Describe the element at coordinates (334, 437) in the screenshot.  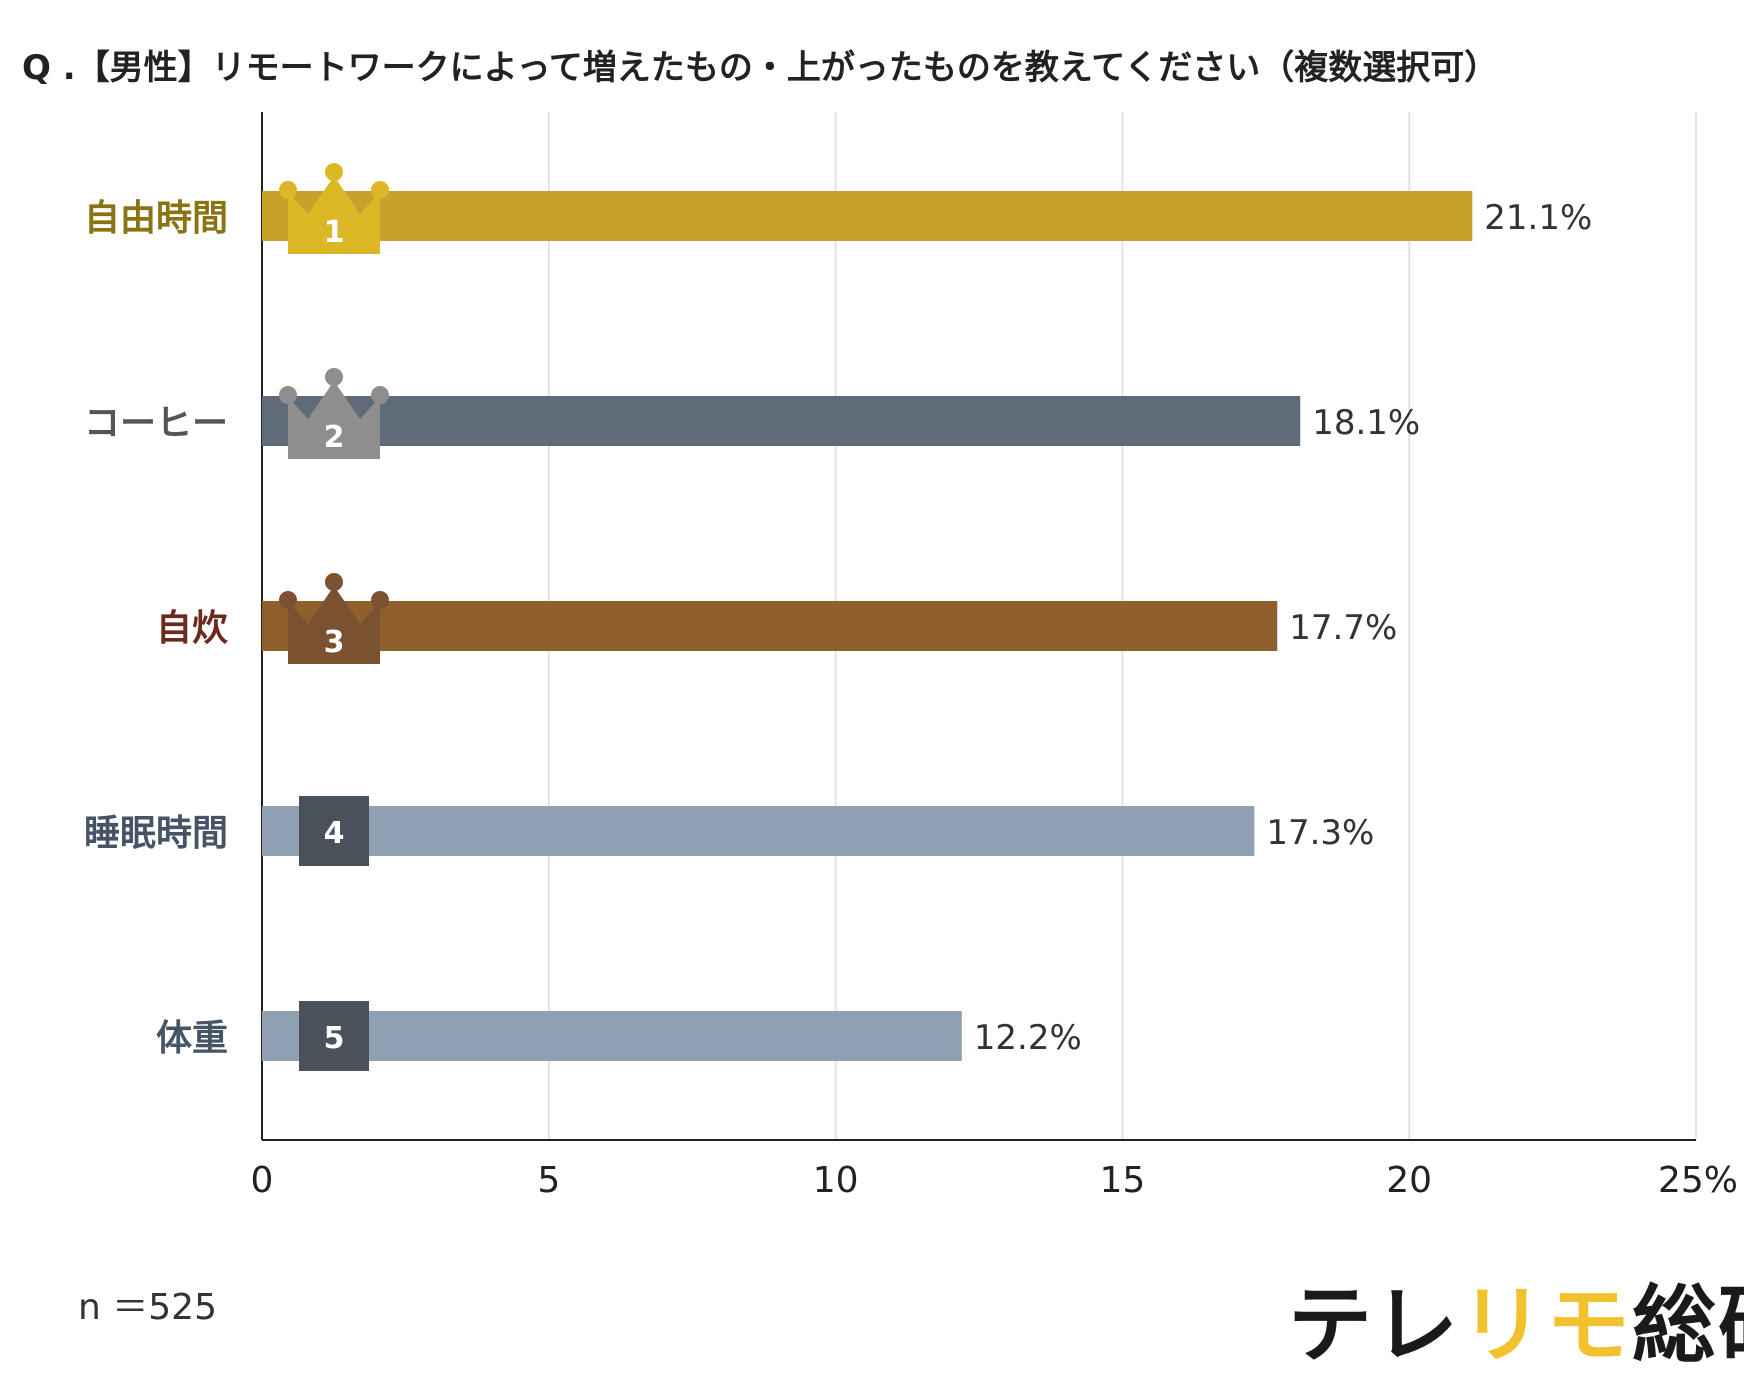
I see `rank-number: 2` at that location.